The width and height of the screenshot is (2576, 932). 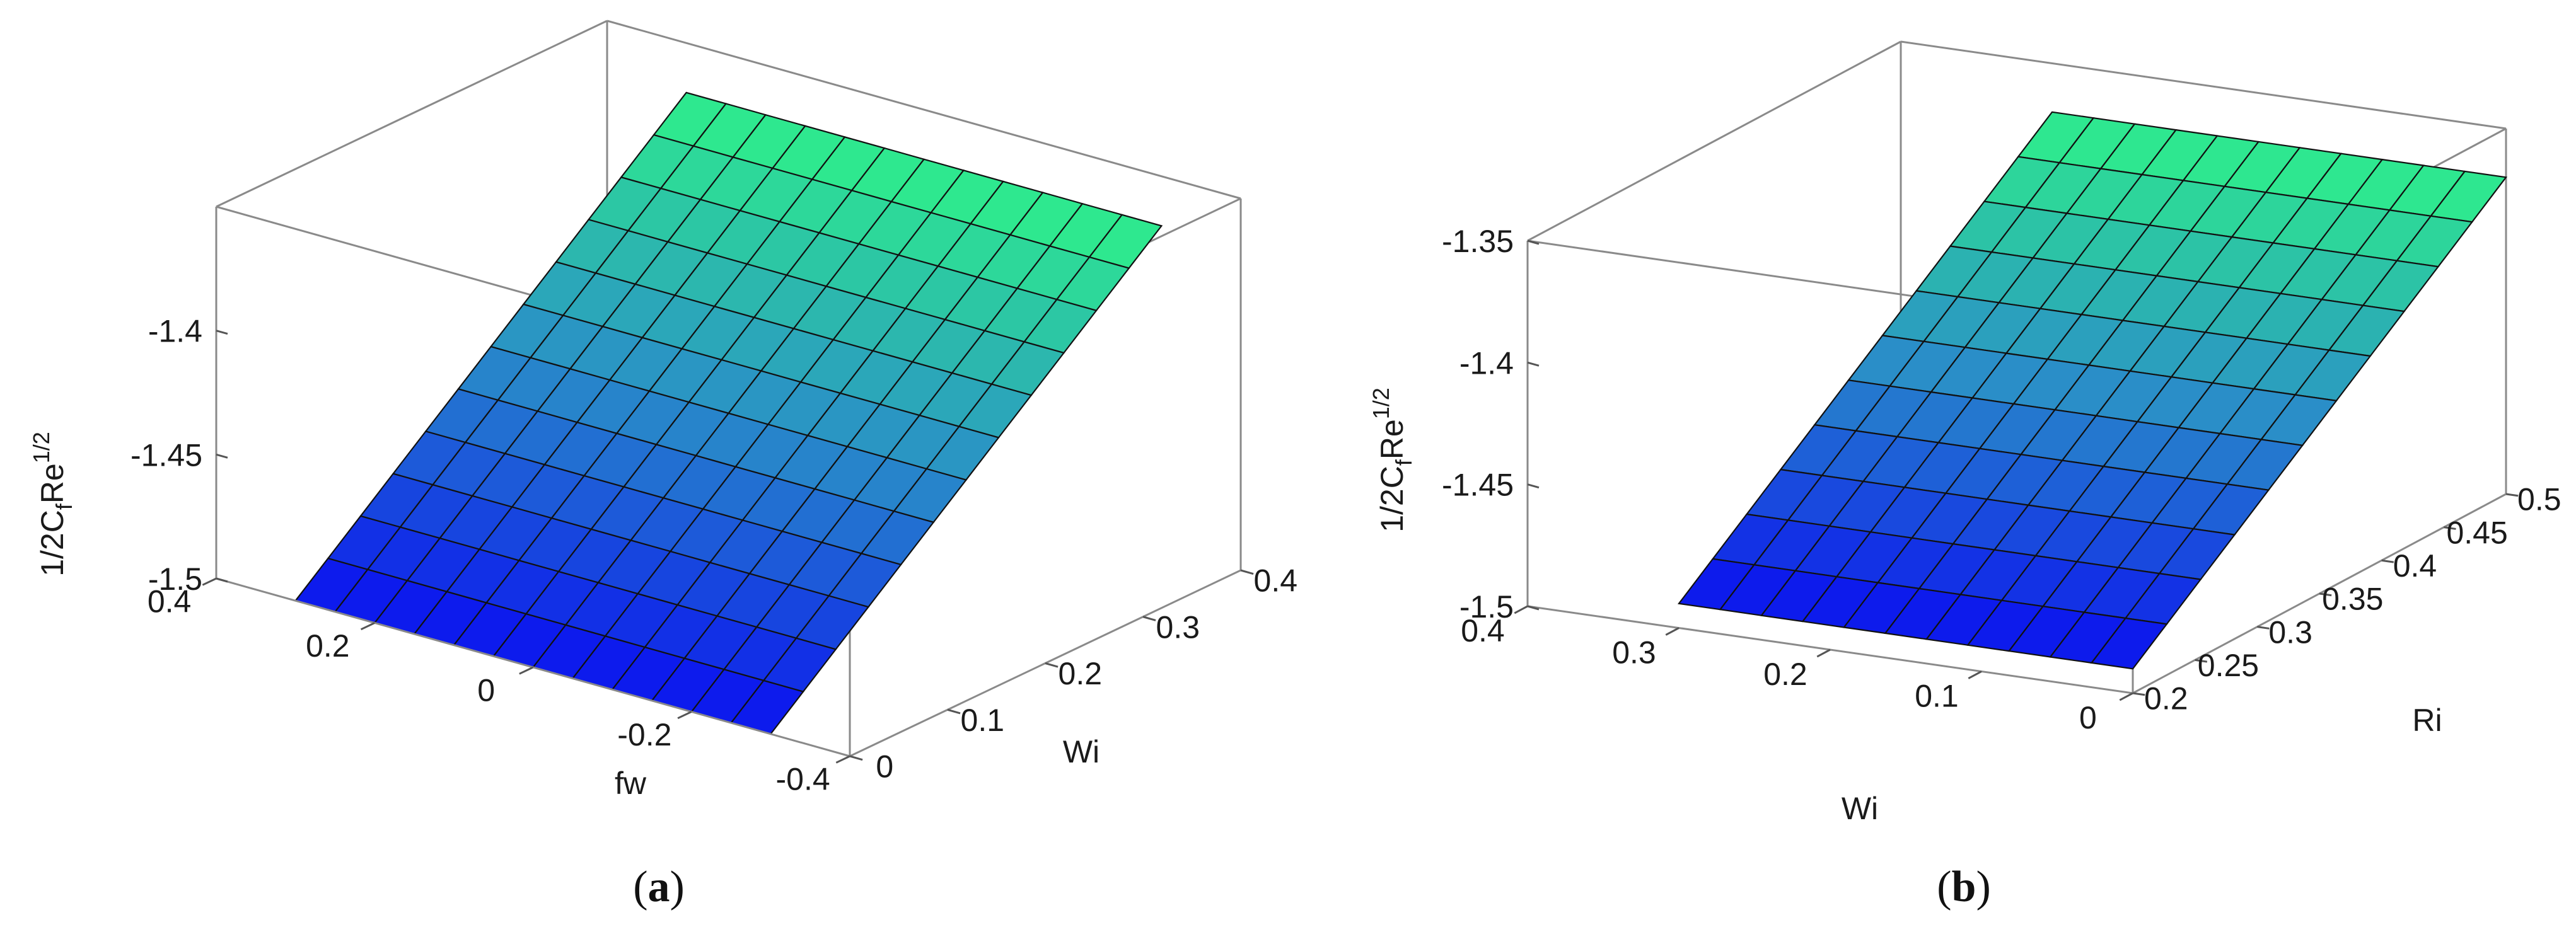 What do you see at coordinates (2352, 599) in the screenshot?
I see `y-tick-label: 0.35` at bounding box center [2352, 599].